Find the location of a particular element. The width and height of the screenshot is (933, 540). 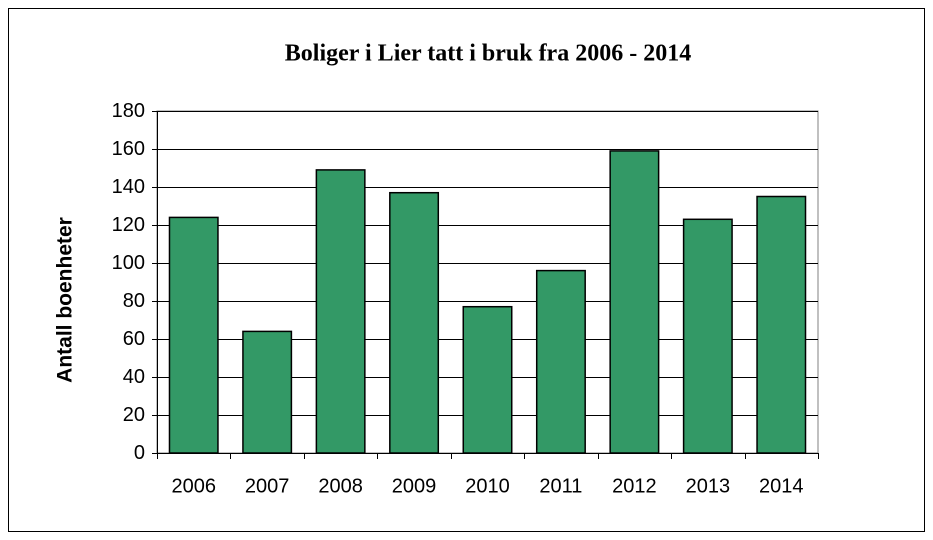

x-tick-label: 2011 is located at coordinates (560, 486).